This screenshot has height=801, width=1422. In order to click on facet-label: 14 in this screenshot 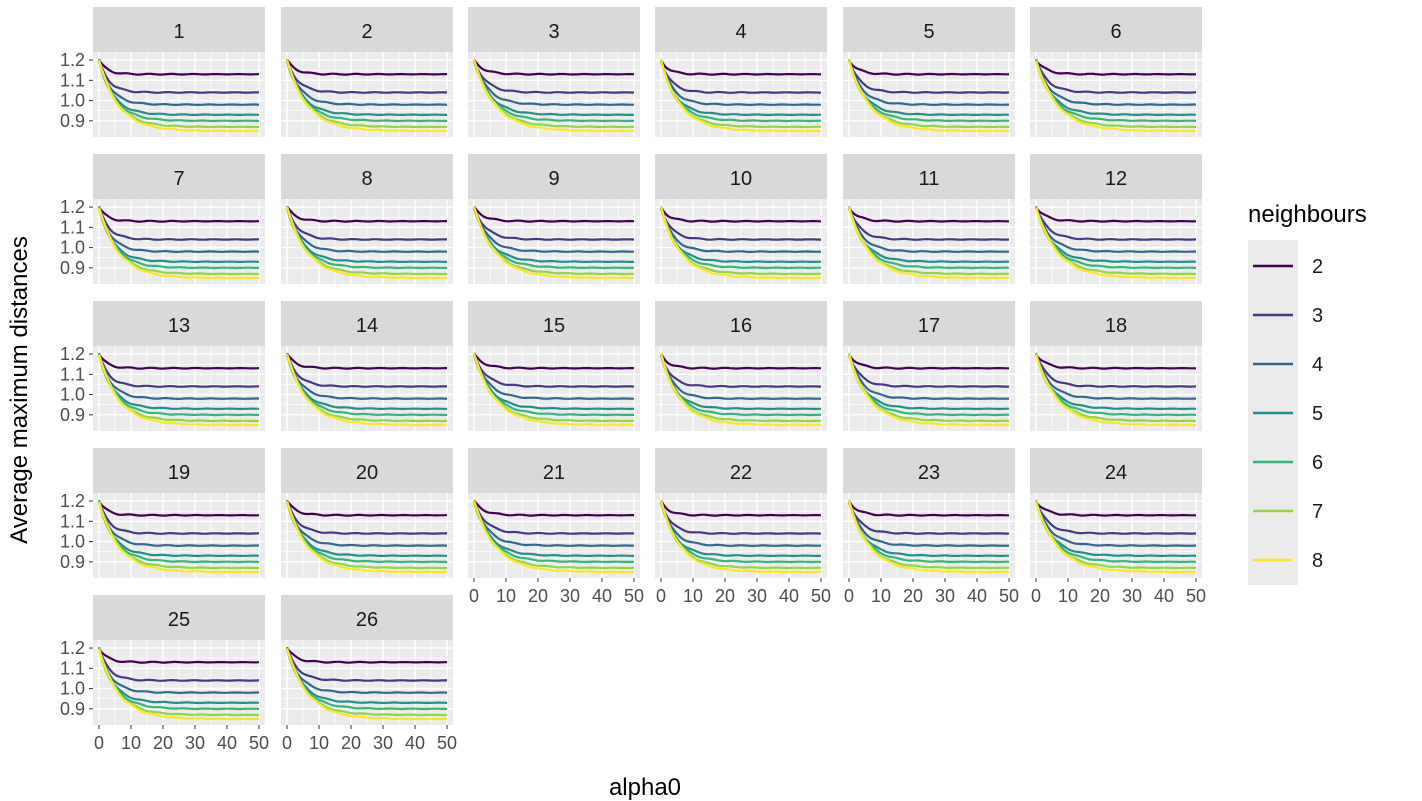, I will do `click(367, 326)`.